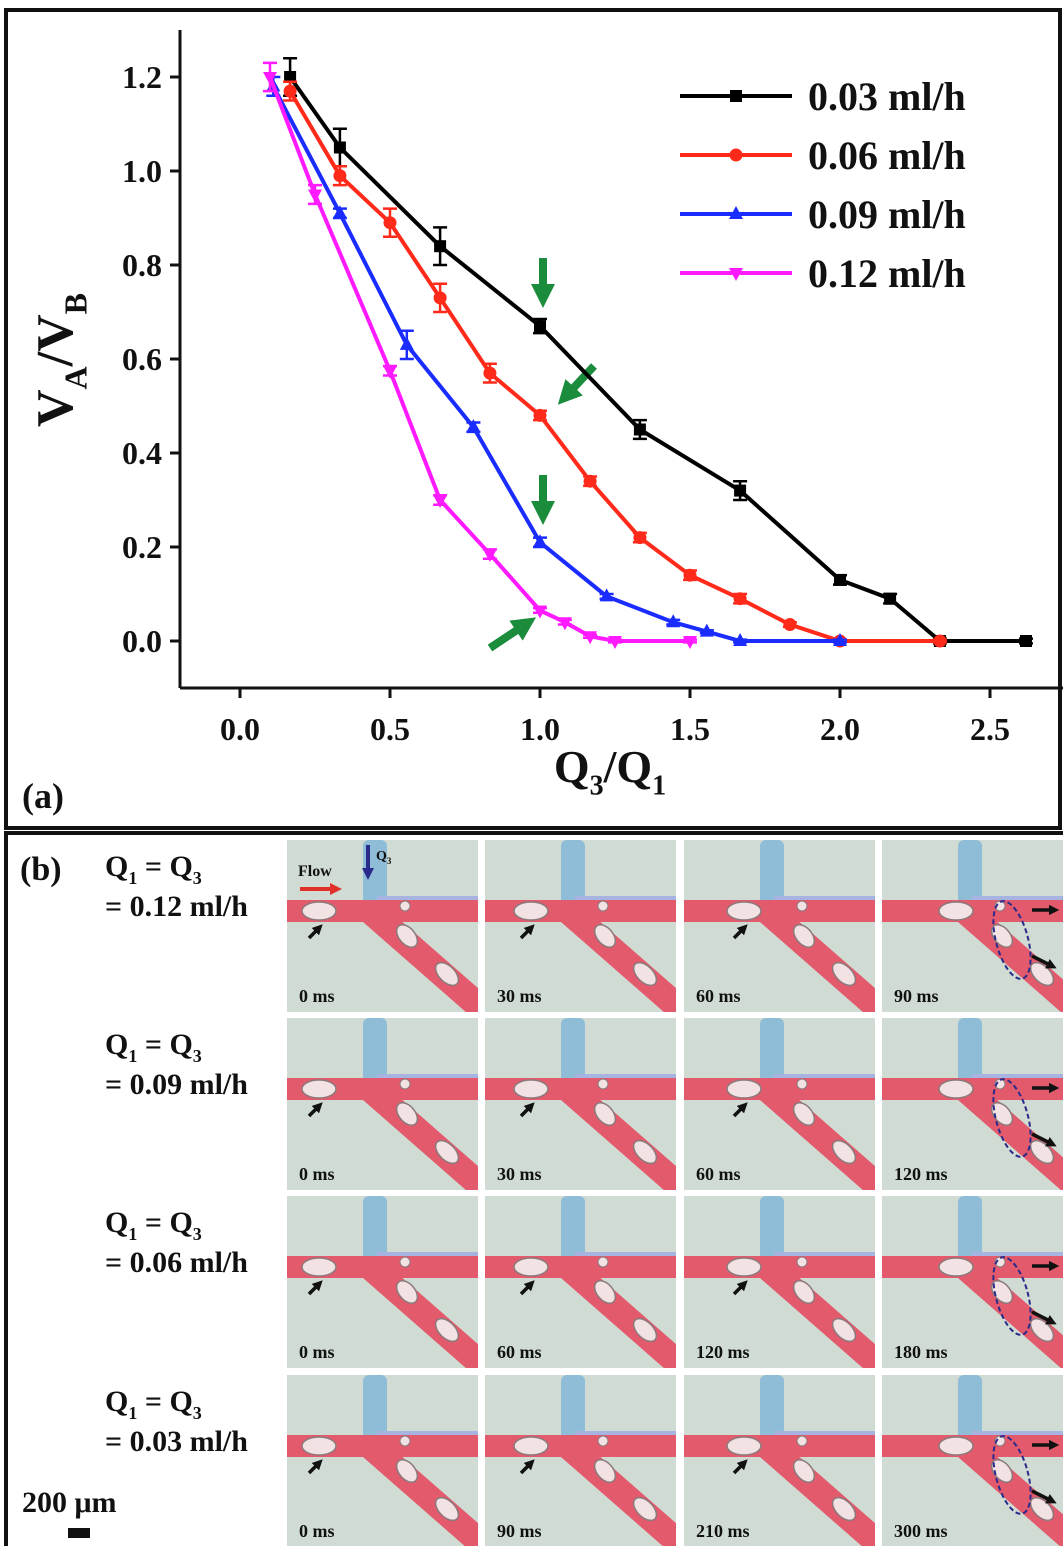 The width and height of the screenshot is (1063, 1551). I want to click on panel-label: (b), so click(41, 869).